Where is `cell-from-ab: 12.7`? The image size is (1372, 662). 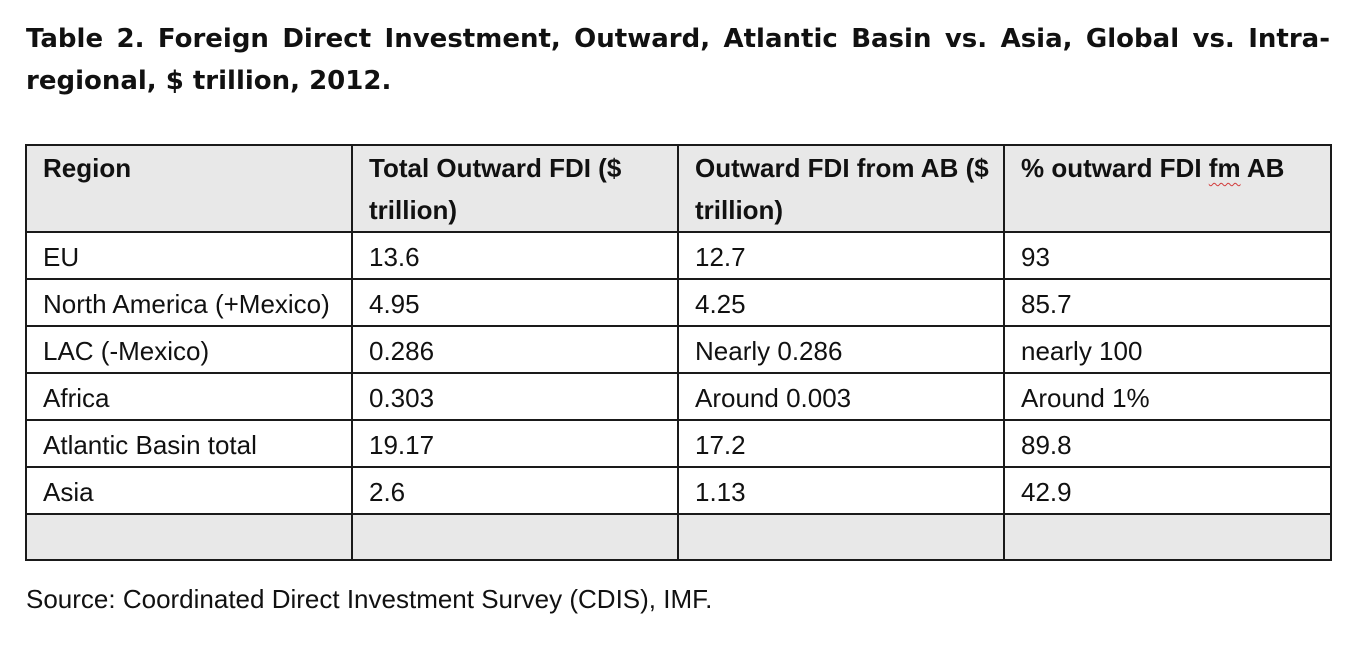
cell-from-ab: 12.7 is located at coordinates (841, 255).